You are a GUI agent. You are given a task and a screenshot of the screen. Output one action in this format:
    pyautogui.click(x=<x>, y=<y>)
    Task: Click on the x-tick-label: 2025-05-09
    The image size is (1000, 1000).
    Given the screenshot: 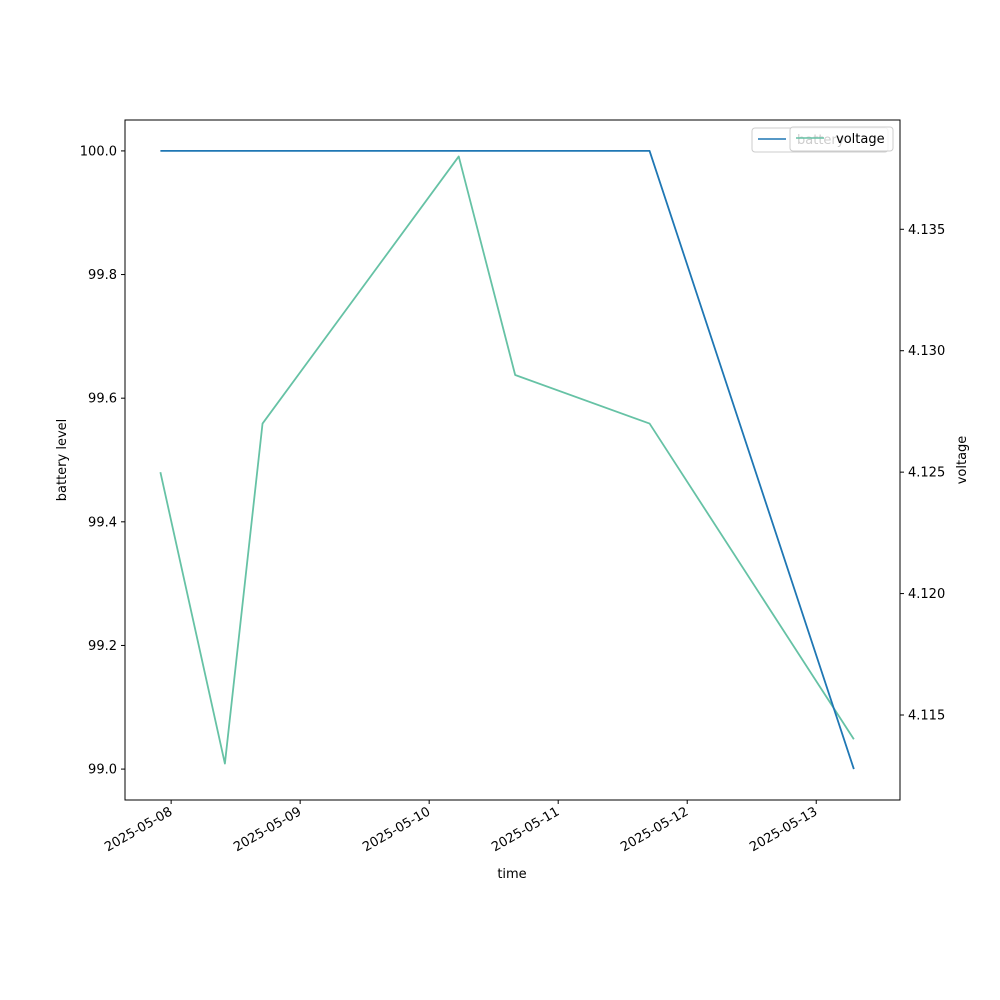 What is the action you would take?
    pyautogui.click(x=267, y=829)
    